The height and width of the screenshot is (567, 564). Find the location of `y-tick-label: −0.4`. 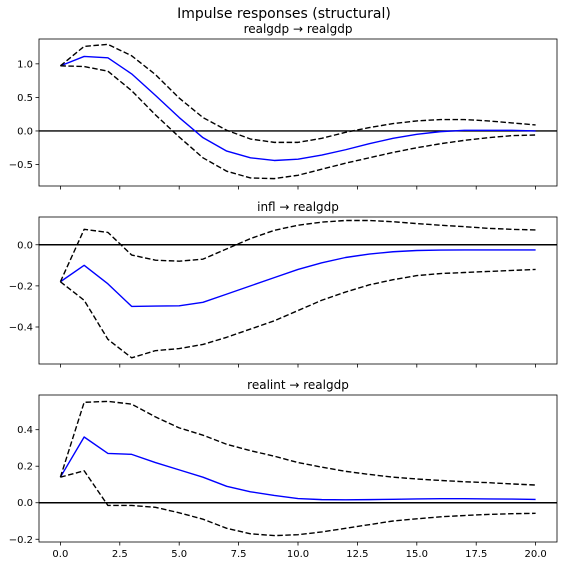

y-tick-label: −0.4 is located at coordinates (21, 327).